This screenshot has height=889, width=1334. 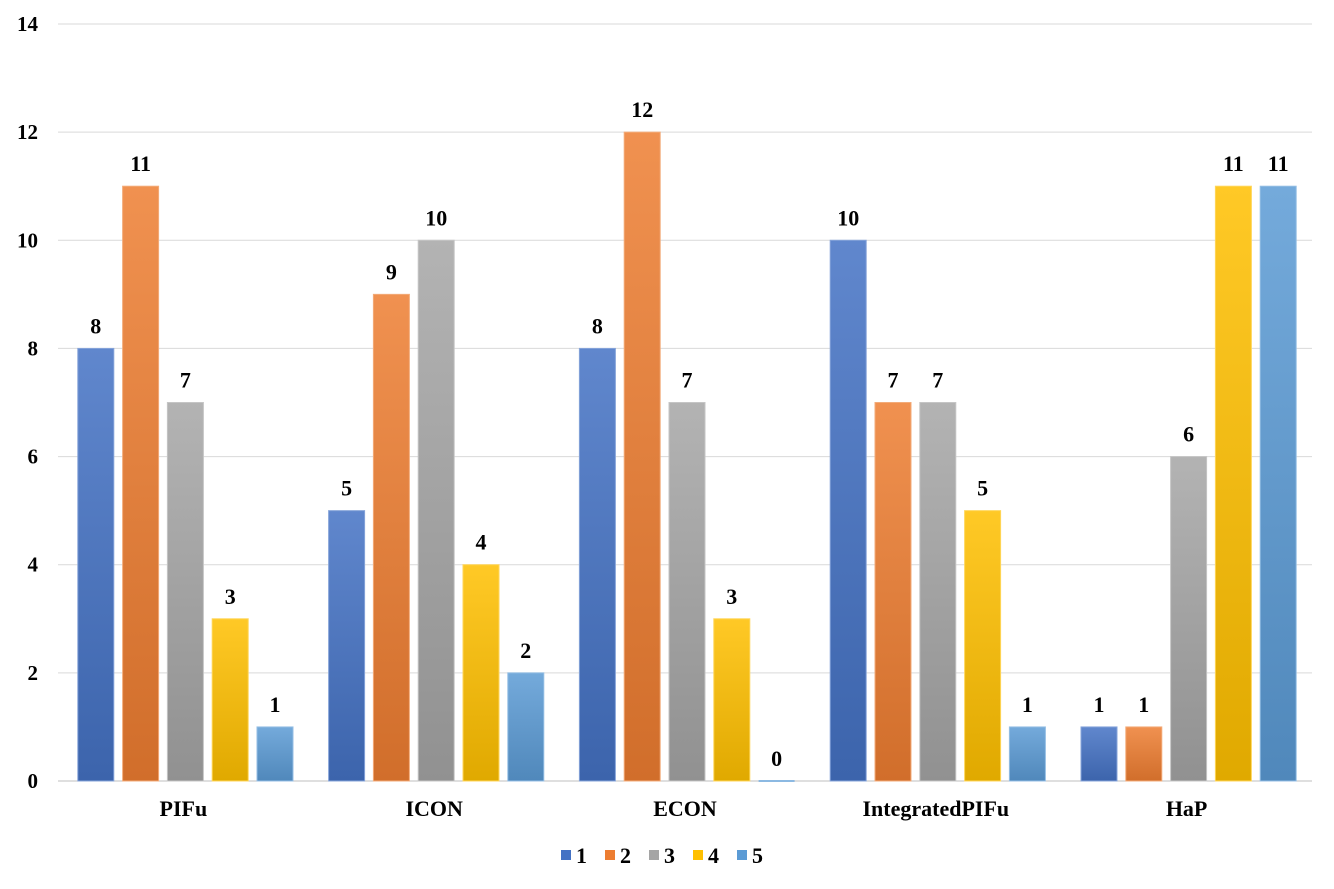 I want to click on data-label: 2, so click(x=525, y=650).